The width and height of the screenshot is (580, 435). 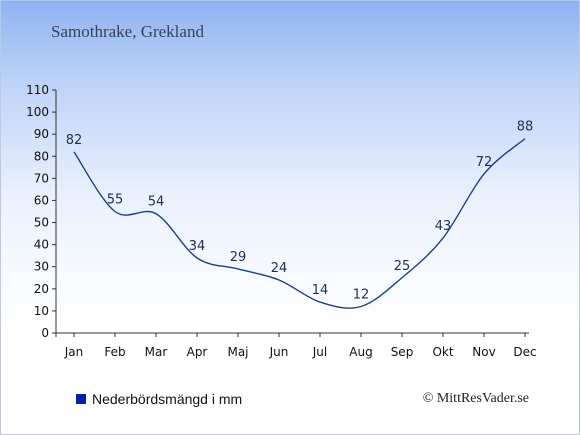 I want to click on x-tick-label-Mar: Mar, so click(x=156, y=352).